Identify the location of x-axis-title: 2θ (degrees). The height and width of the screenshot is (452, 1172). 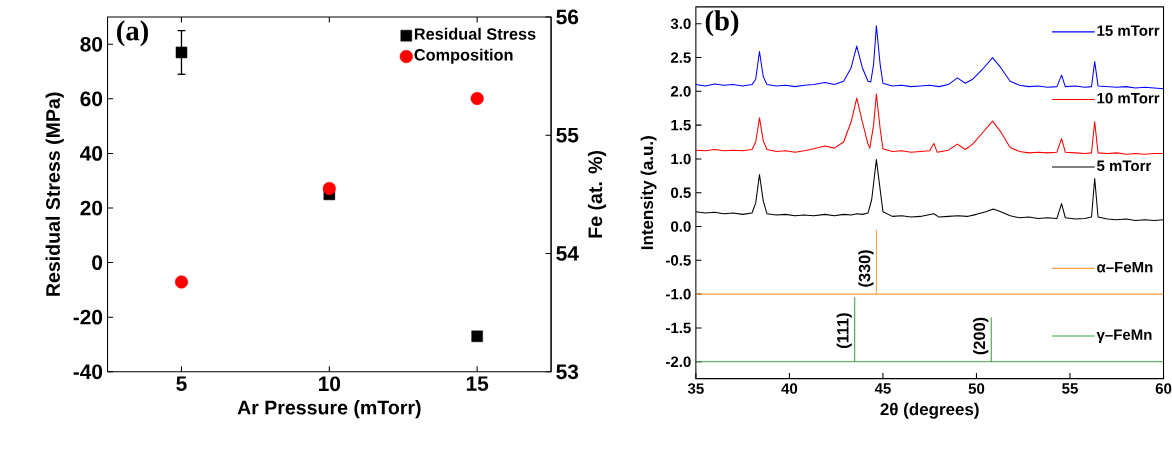
(929, 410).